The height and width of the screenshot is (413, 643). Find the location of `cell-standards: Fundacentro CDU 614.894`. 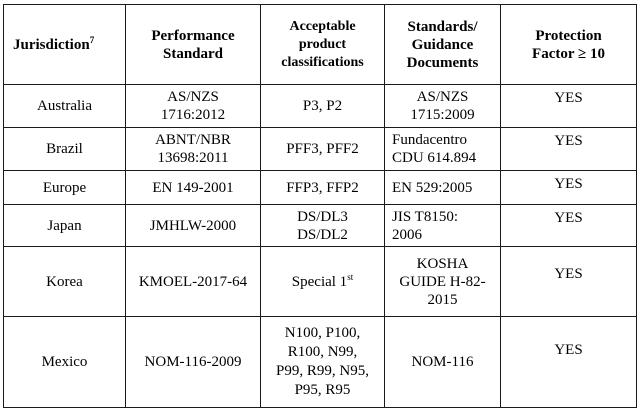

cell-standards: Fundacentro CDU 614.894 is located at coordinates (442, 149).